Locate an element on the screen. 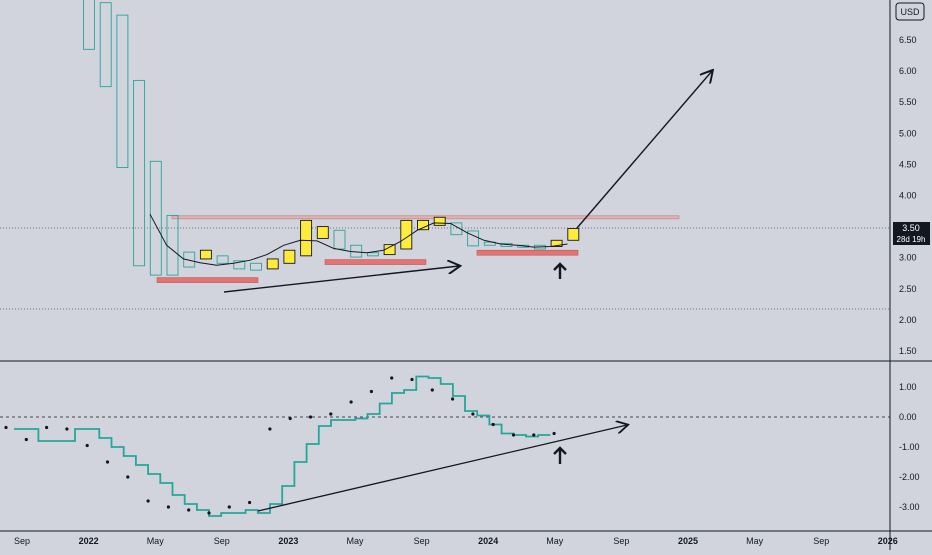  countdown-label: 28d 19h is located at coordinates (911, 239).